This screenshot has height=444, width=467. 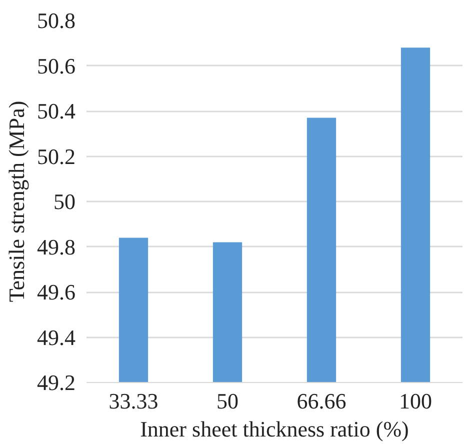 What do you see at coordinates (321, 401) in the screenshot?
I see `x-tick-label: 66.66` at bounding box center [321, 401].